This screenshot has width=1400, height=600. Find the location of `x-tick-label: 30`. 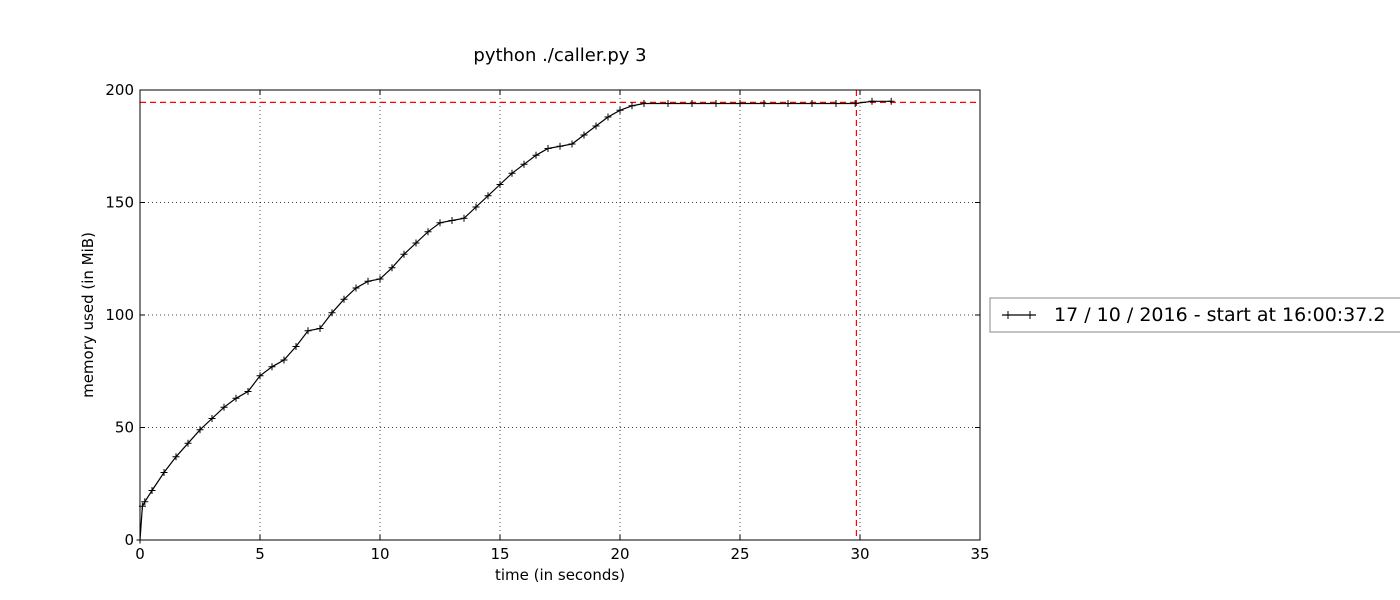

x-tick-label: 30 is located at coordinates (859, 554).